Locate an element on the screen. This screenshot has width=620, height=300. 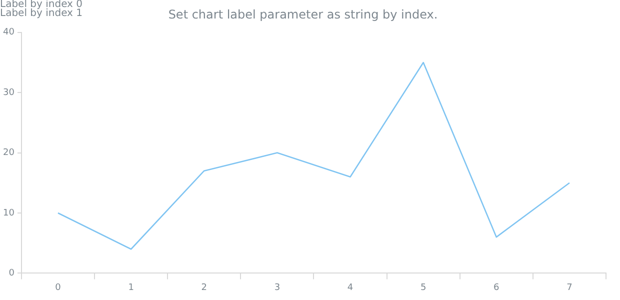
x-tick-label: 3 is located at coordinates (277, 287).